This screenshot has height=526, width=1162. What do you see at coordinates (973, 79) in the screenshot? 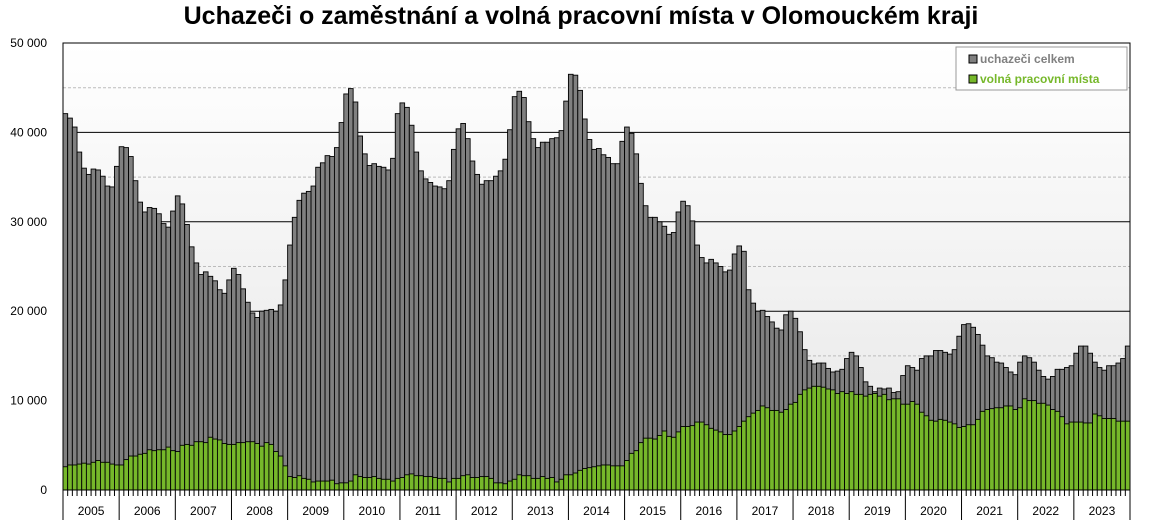
I see `legend-swatch-volna-mista` at bounding box center [973, 79].